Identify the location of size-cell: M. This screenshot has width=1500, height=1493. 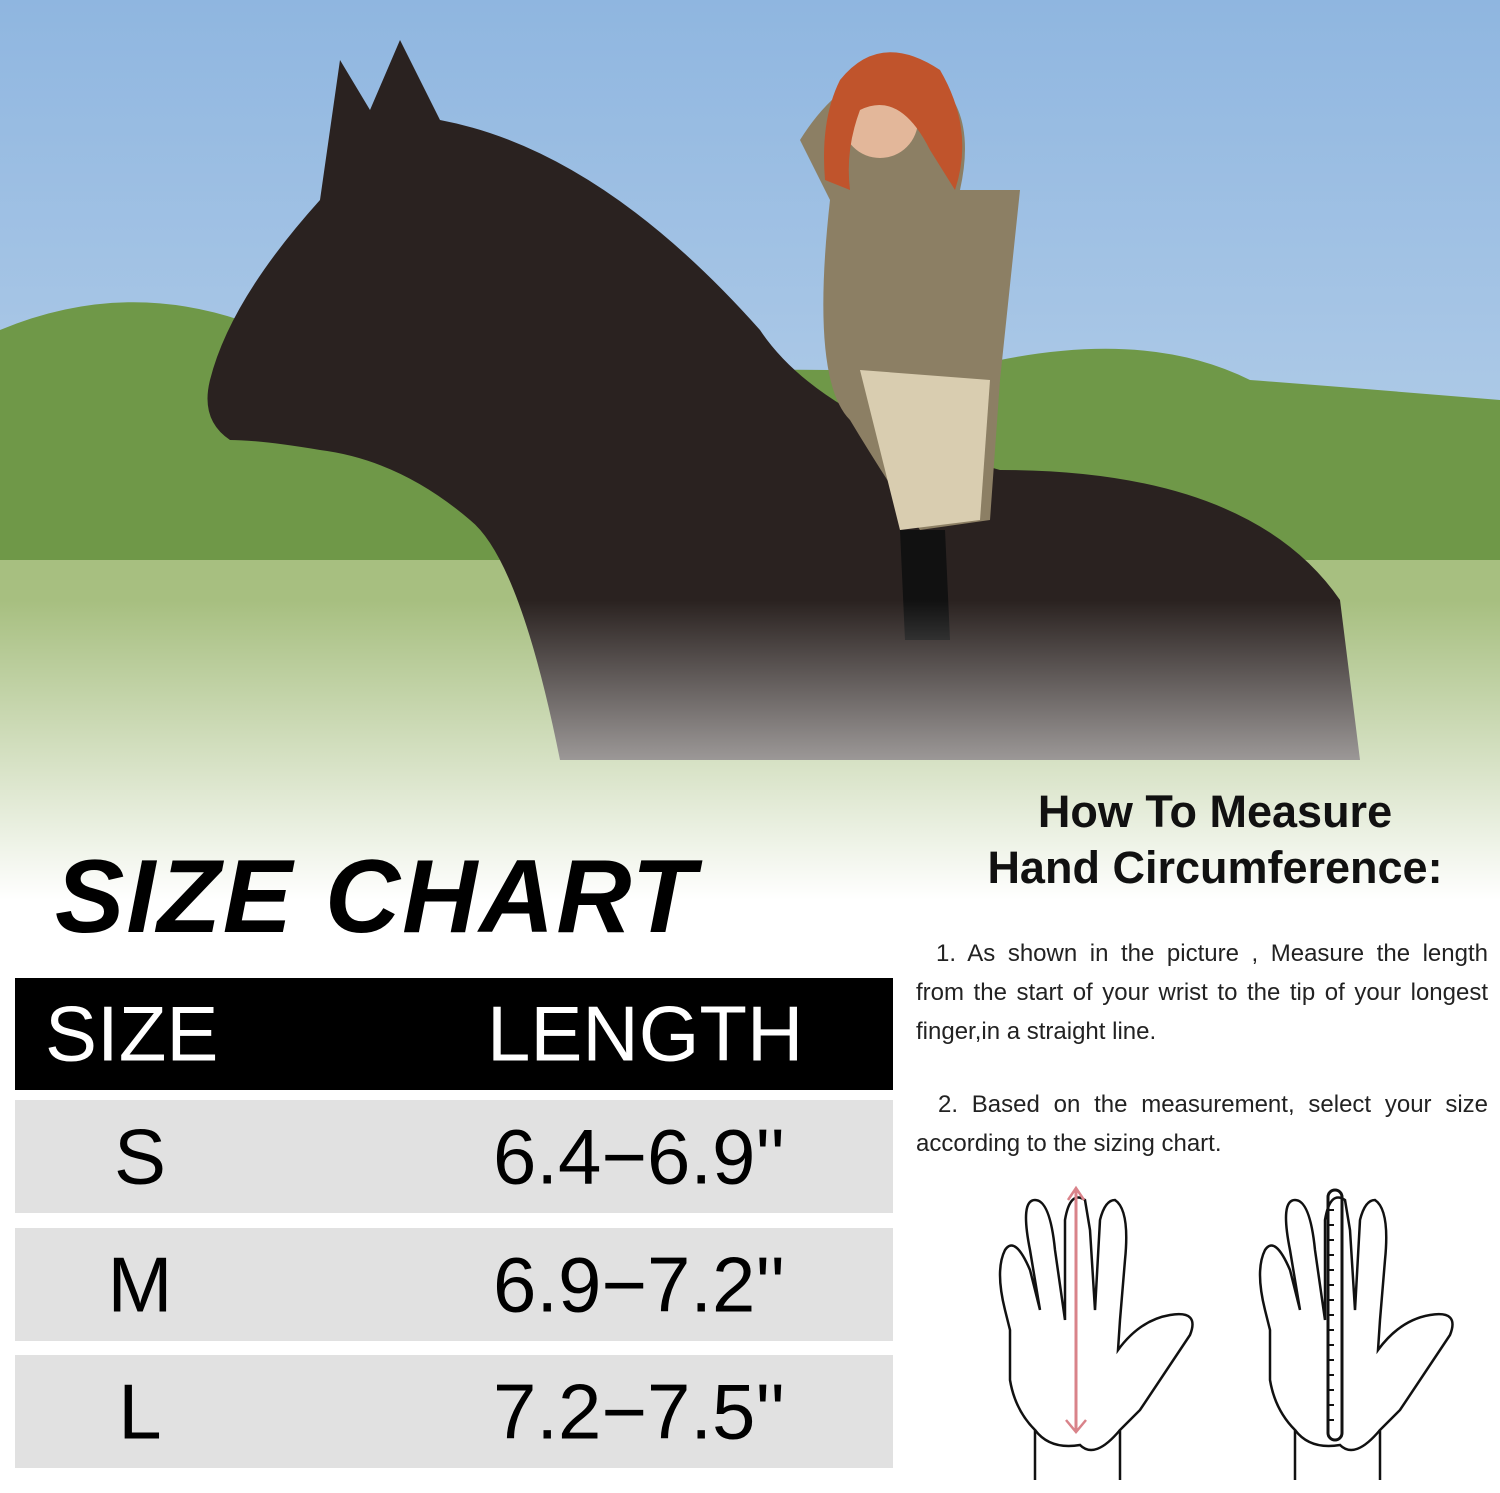
(140, 1284).